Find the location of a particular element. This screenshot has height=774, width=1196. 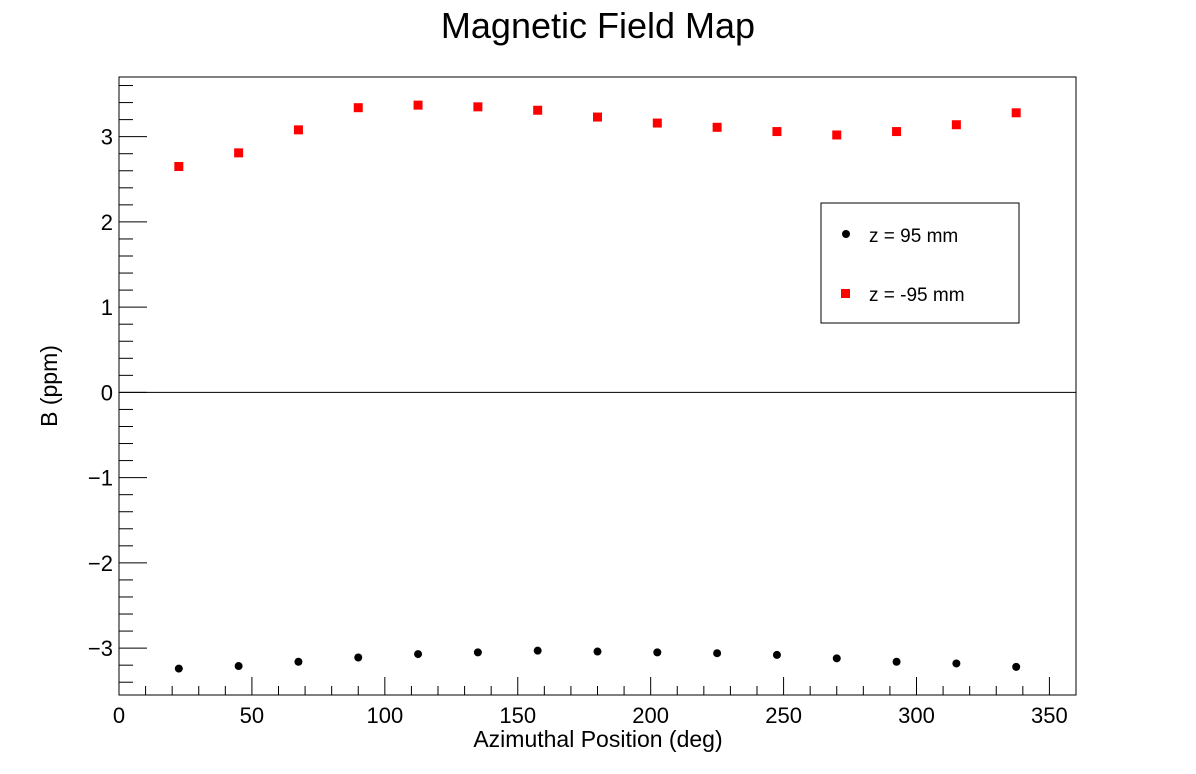

x-tick-label: 300 is located at coordinates (916, 715).